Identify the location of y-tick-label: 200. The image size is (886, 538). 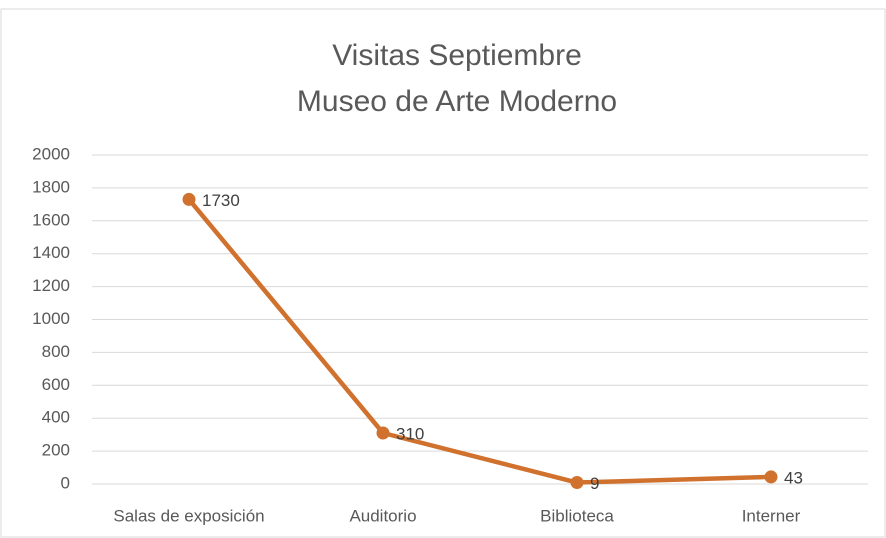
(56, 450).